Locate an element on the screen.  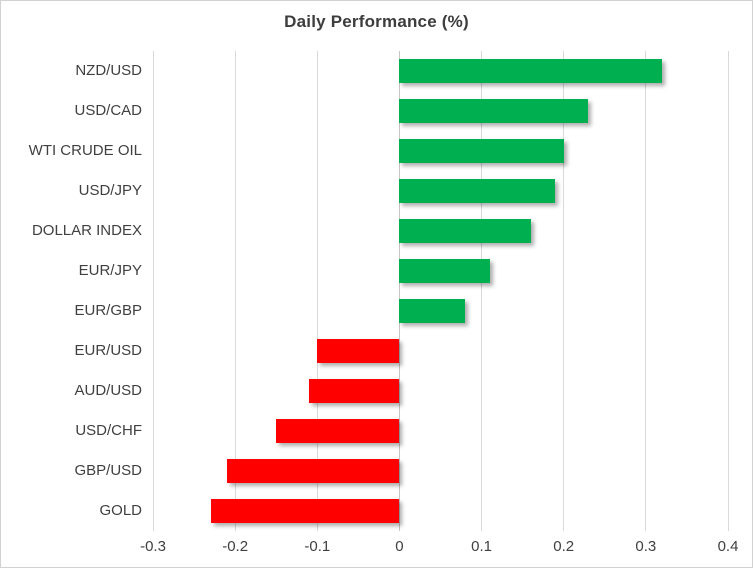
bar-dollar-index is located at coordinates (465, 231).